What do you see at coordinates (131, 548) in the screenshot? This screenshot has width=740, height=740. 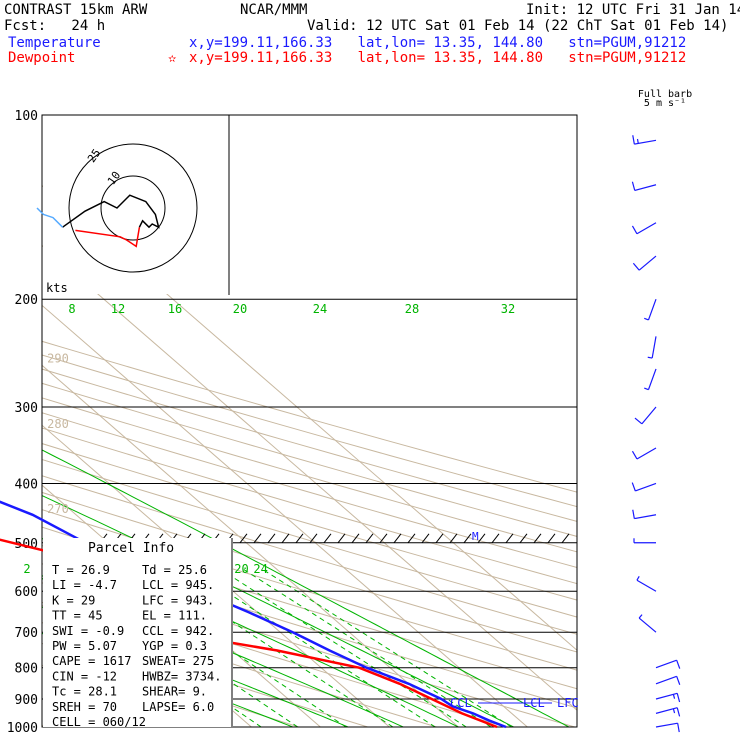 I see `parcel-title: Parcel Info` at bounding box center [131, 548].